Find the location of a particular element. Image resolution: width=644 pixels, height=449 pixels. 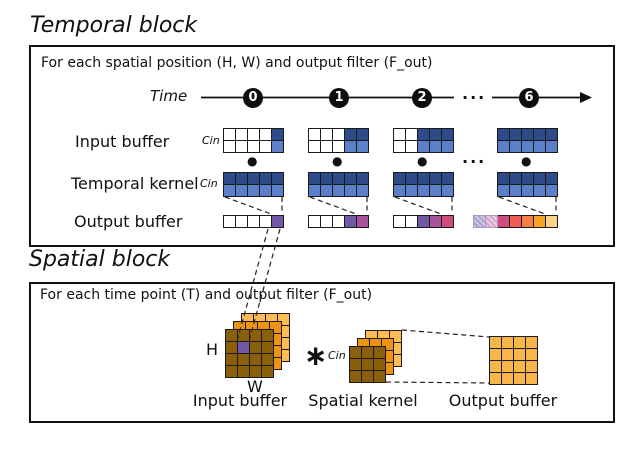

input-cin-label: Cin is located at coordinates (211, 140).